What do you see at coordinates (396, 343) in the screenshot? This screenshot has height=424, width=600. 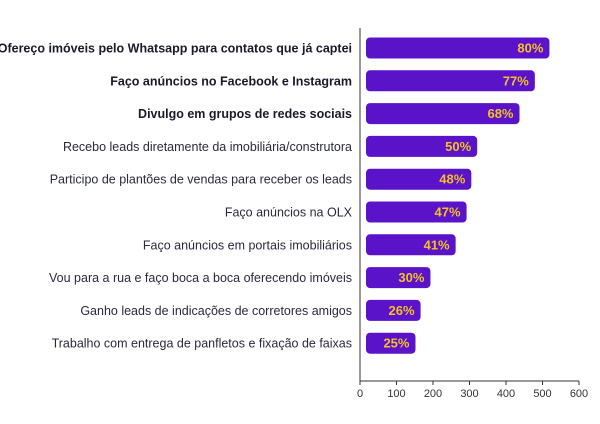 I see `data-label-9: 25%` at bounding box center [396, 343].